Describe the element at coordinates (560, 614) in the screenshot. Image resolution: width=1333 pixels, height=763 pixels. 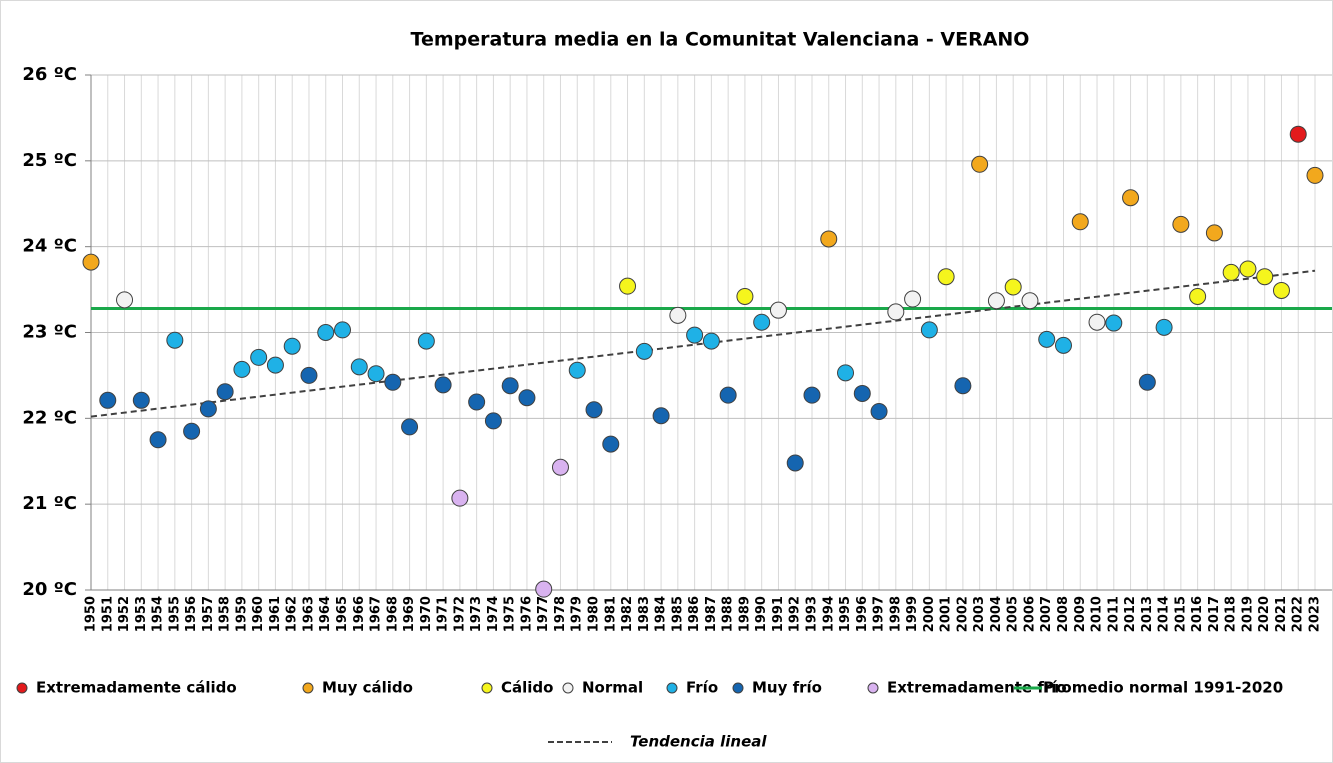
I see `x-tick-label: 1978` at that location.